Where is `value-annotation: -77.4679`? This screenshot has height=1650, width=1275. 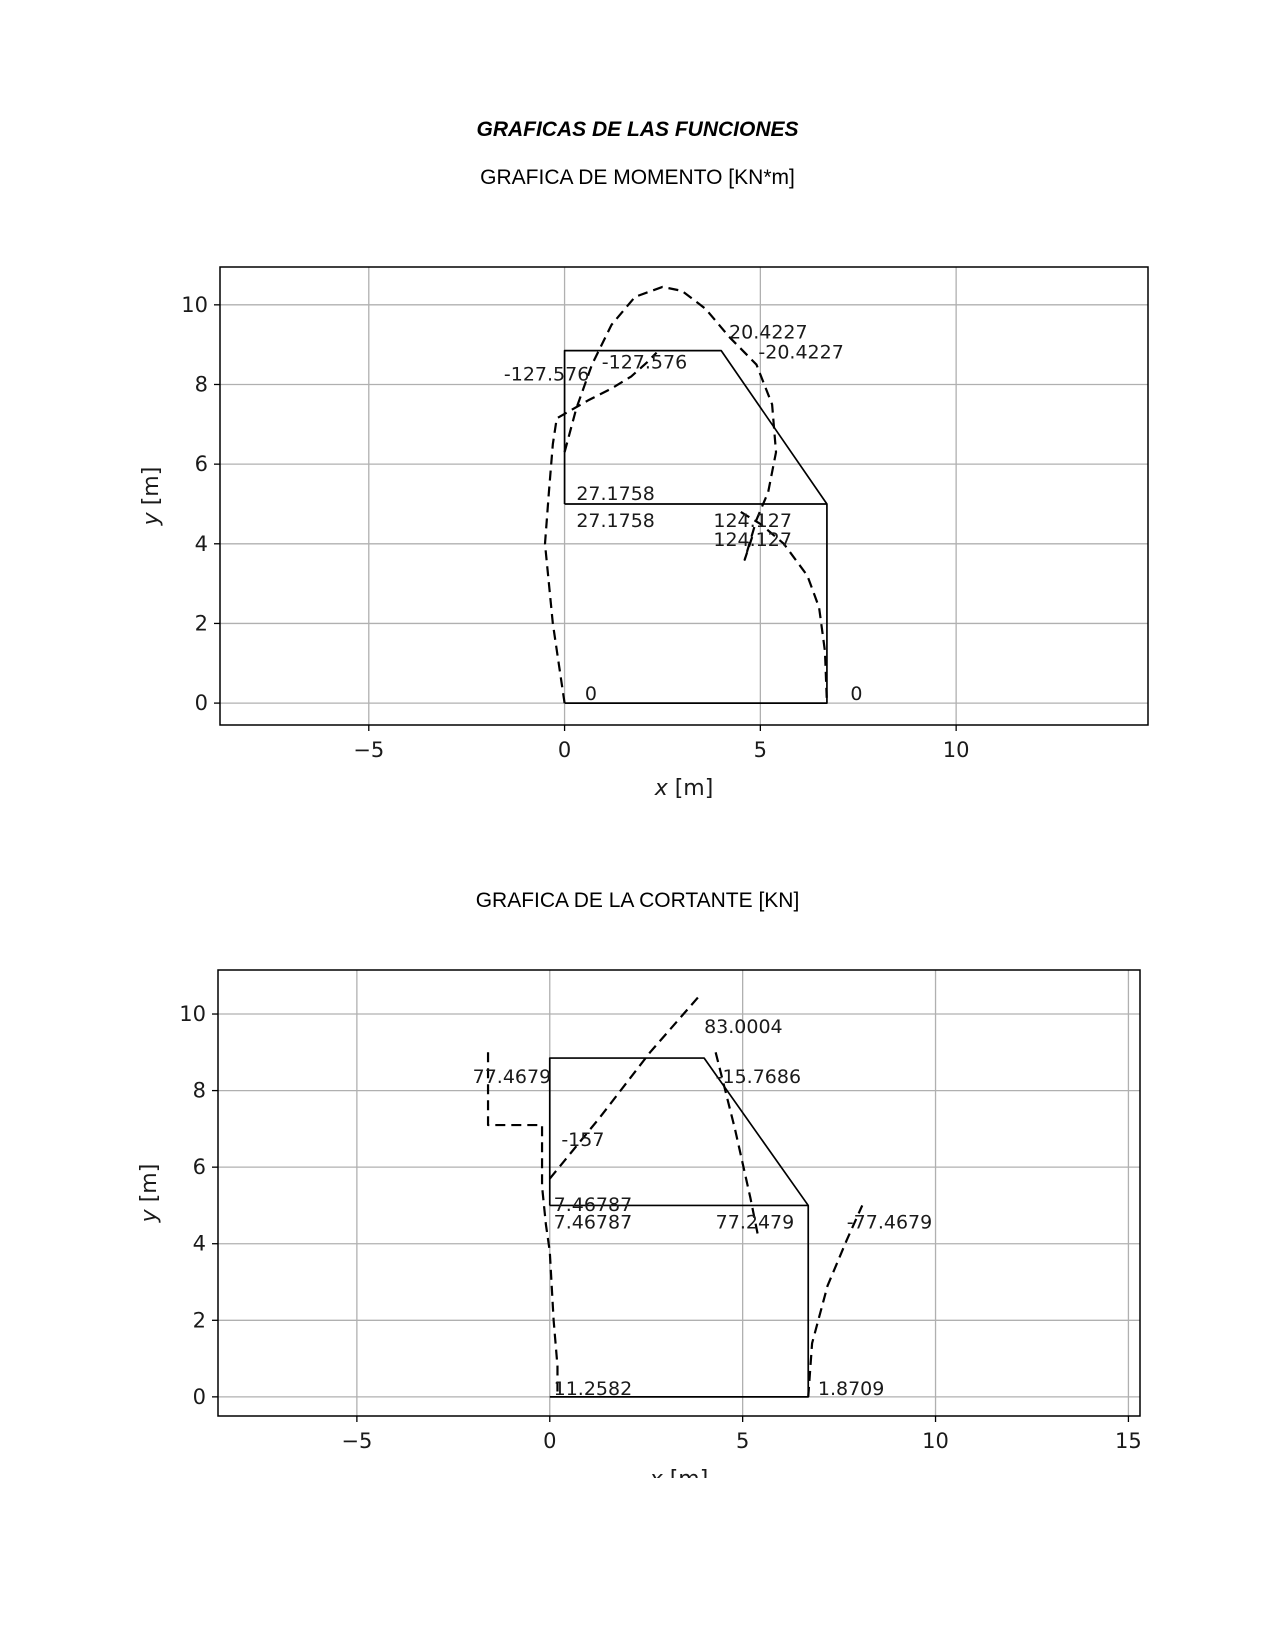
value-annotation: -77.4679 is located at coordinates (889, 1222).